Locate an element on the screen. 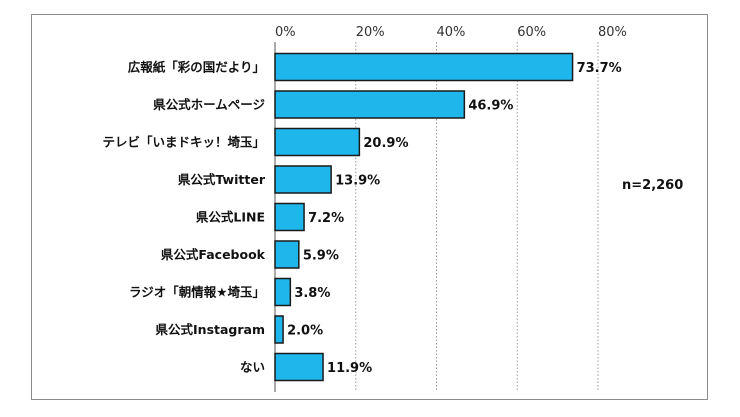 This screenshot has height=417, width=740. value-label: 20.9% is located at coordinates (385, 143).